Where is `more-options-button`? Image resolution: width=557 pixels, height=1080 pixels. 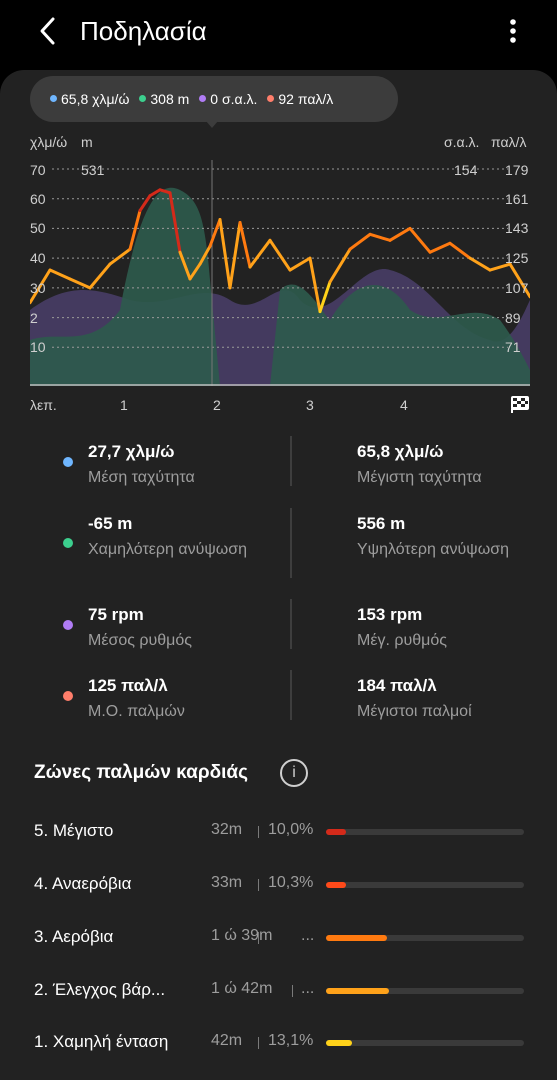
more-options-button is located at coordinates (513, 31).